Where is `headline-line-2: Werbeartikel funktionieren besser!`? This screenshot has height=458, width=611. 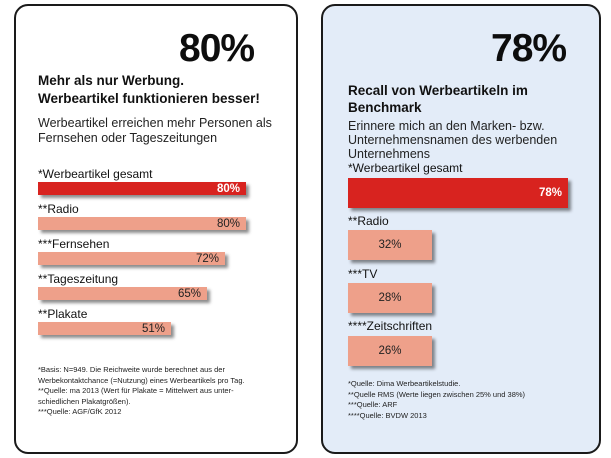 headline-line-2: Werbeartikel funktionieren besser! is located at coordinates (149, 98).